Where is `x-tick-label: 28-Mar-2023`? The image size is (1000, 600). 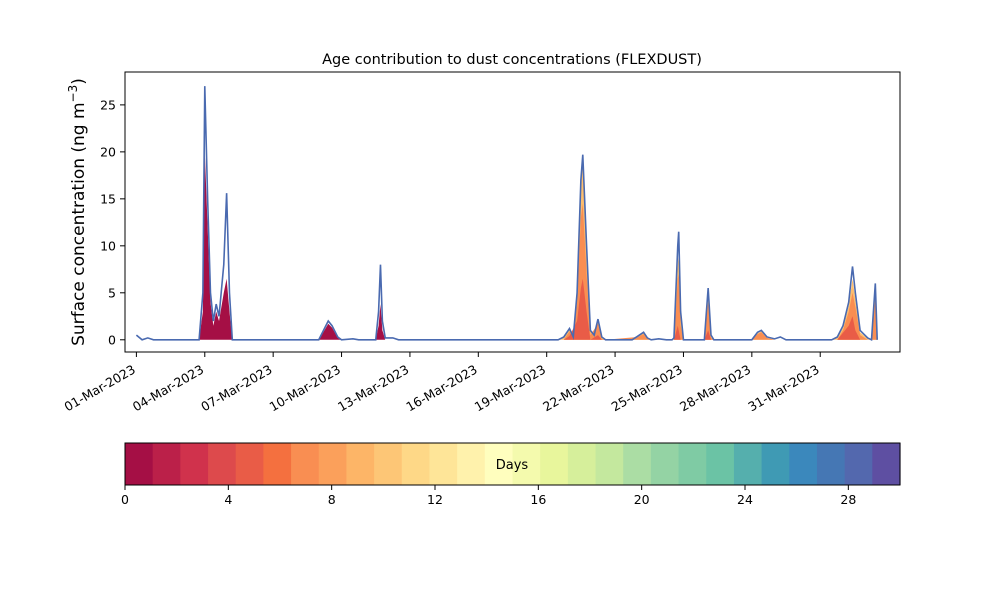
x-tick-label: 28-Mar-2023 is located at coordinates (715, 388).